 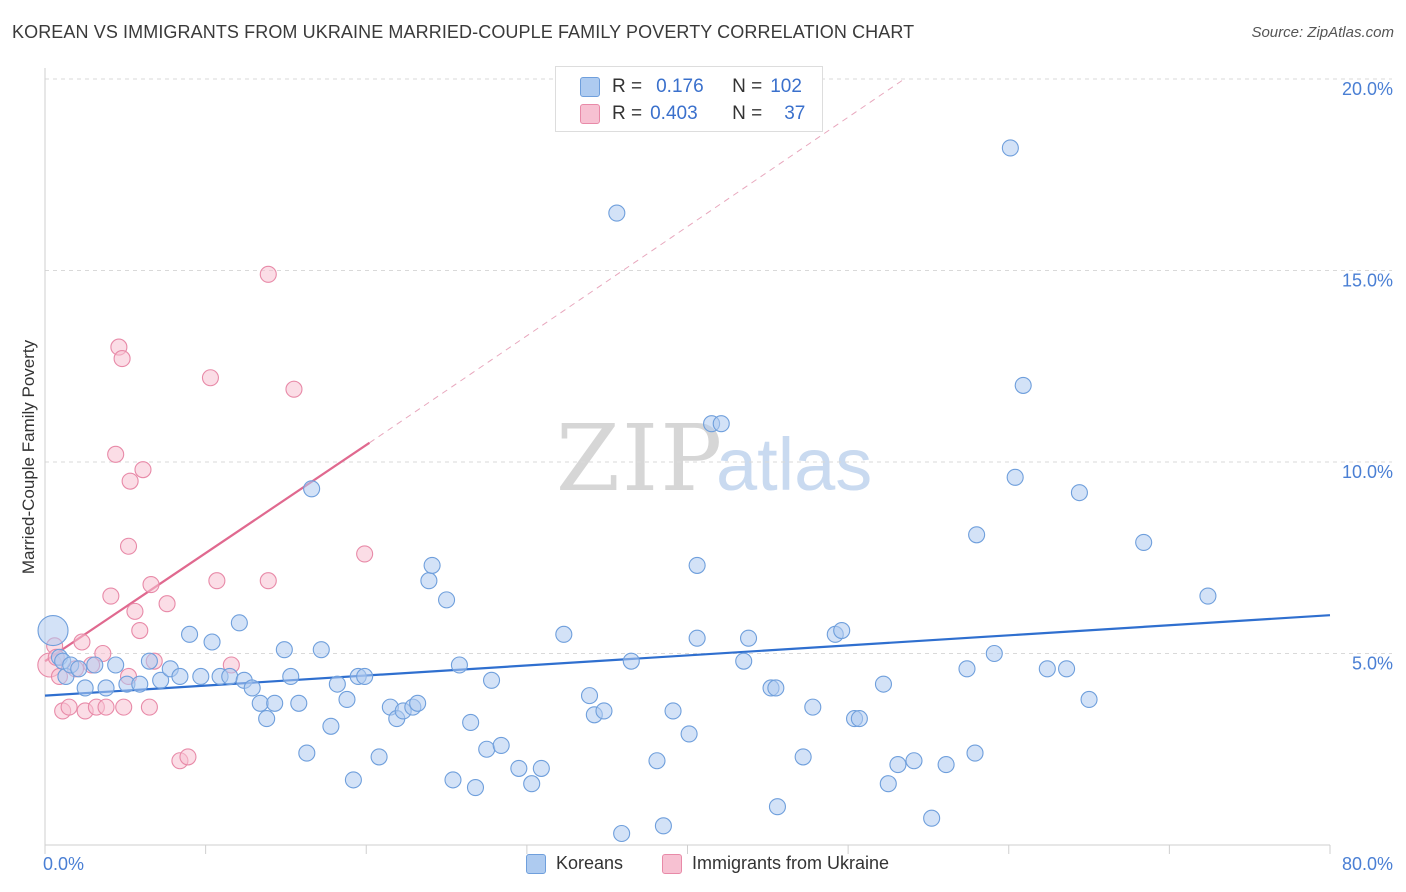 I want to click on n-value: 102, so click(x=786, y=86).